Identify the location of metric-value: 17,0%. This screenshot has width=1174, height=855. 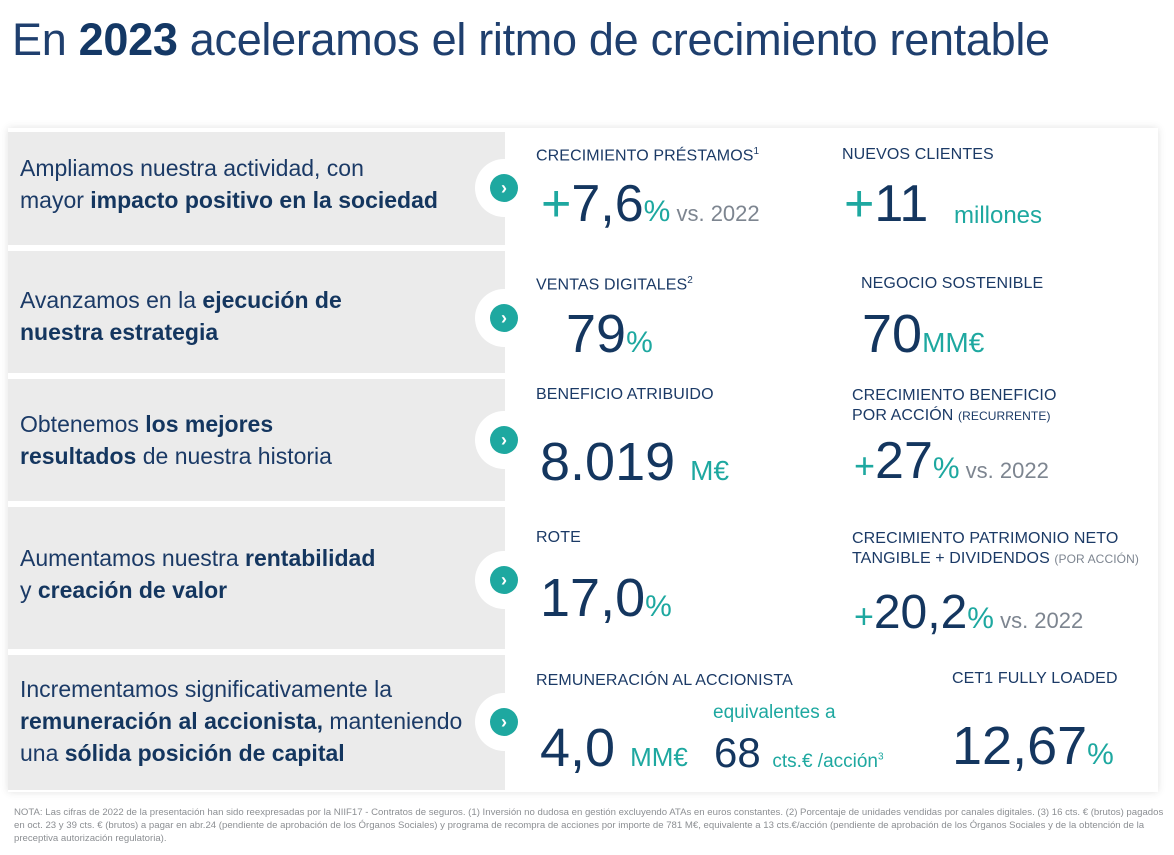
(606, 598).